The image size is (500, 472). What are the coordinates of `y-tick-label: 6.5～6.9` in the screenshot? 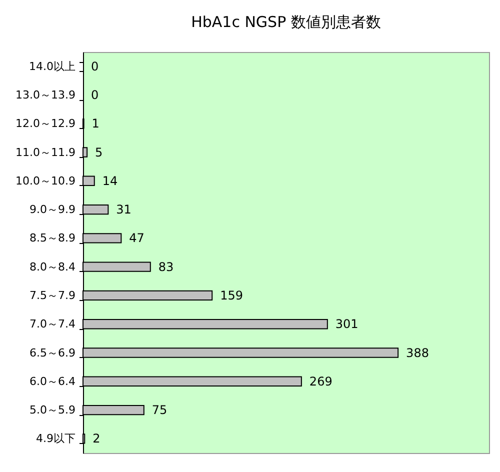 It's located at (53, 353).